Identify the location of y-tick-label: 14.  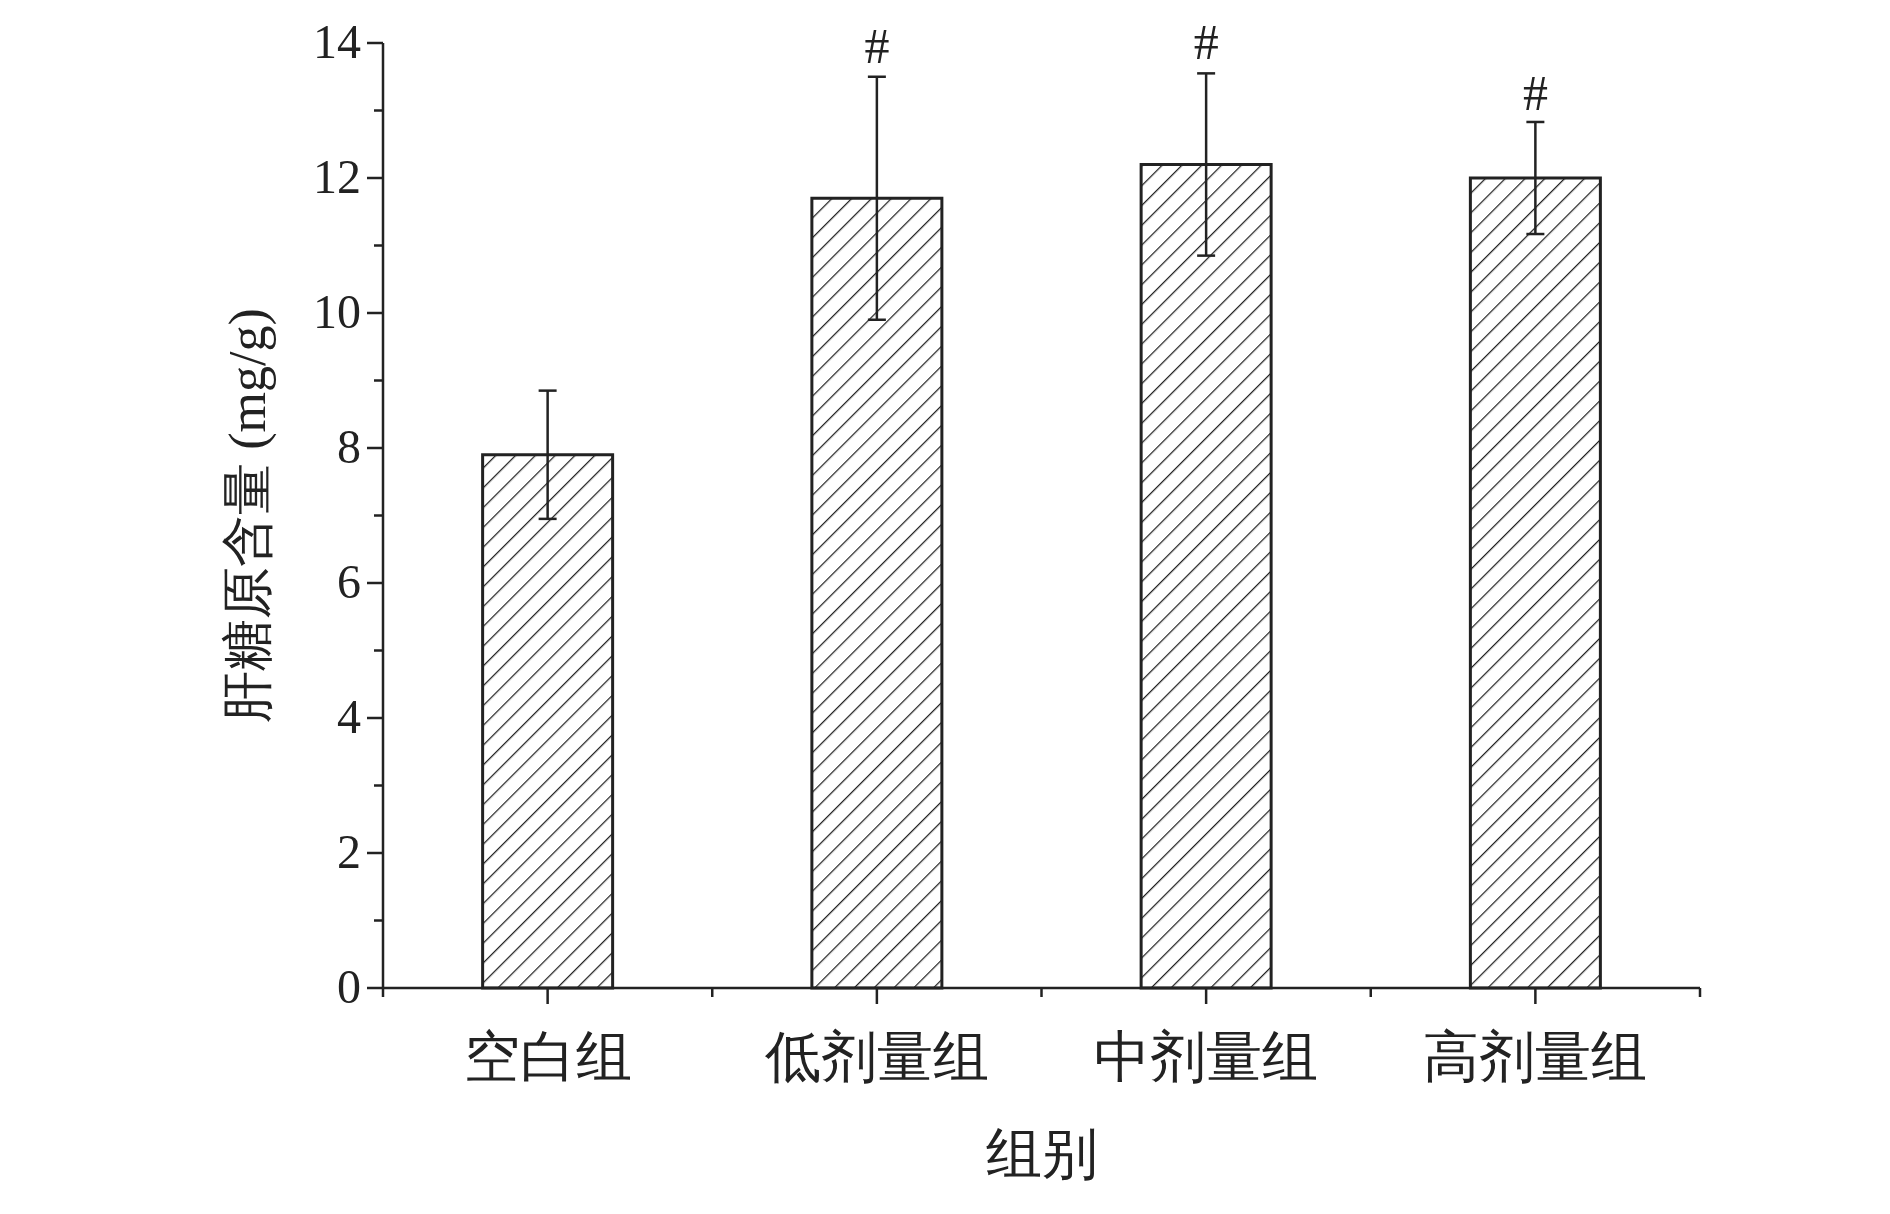
(337, 41).